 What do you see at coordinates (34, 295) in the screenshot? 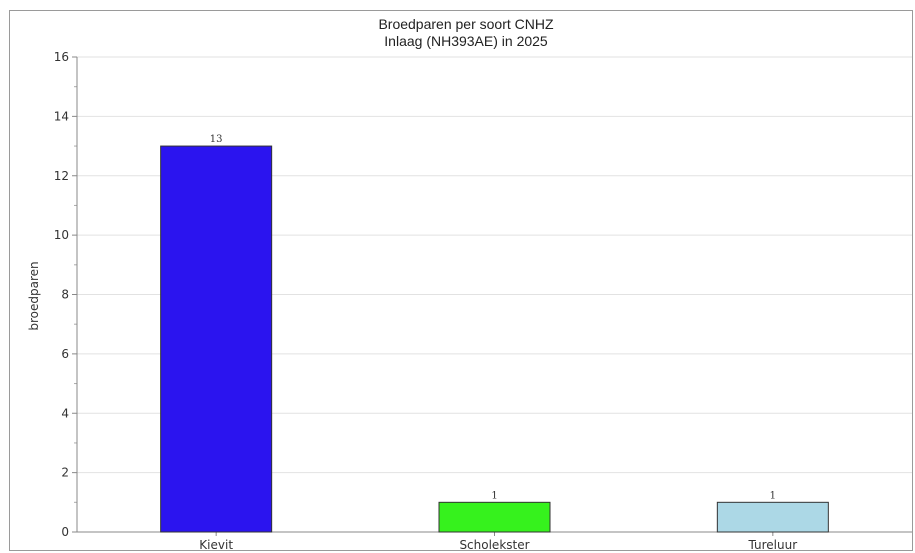
I see `y-axis-title: broedparen` at bounding box center [34, 295].